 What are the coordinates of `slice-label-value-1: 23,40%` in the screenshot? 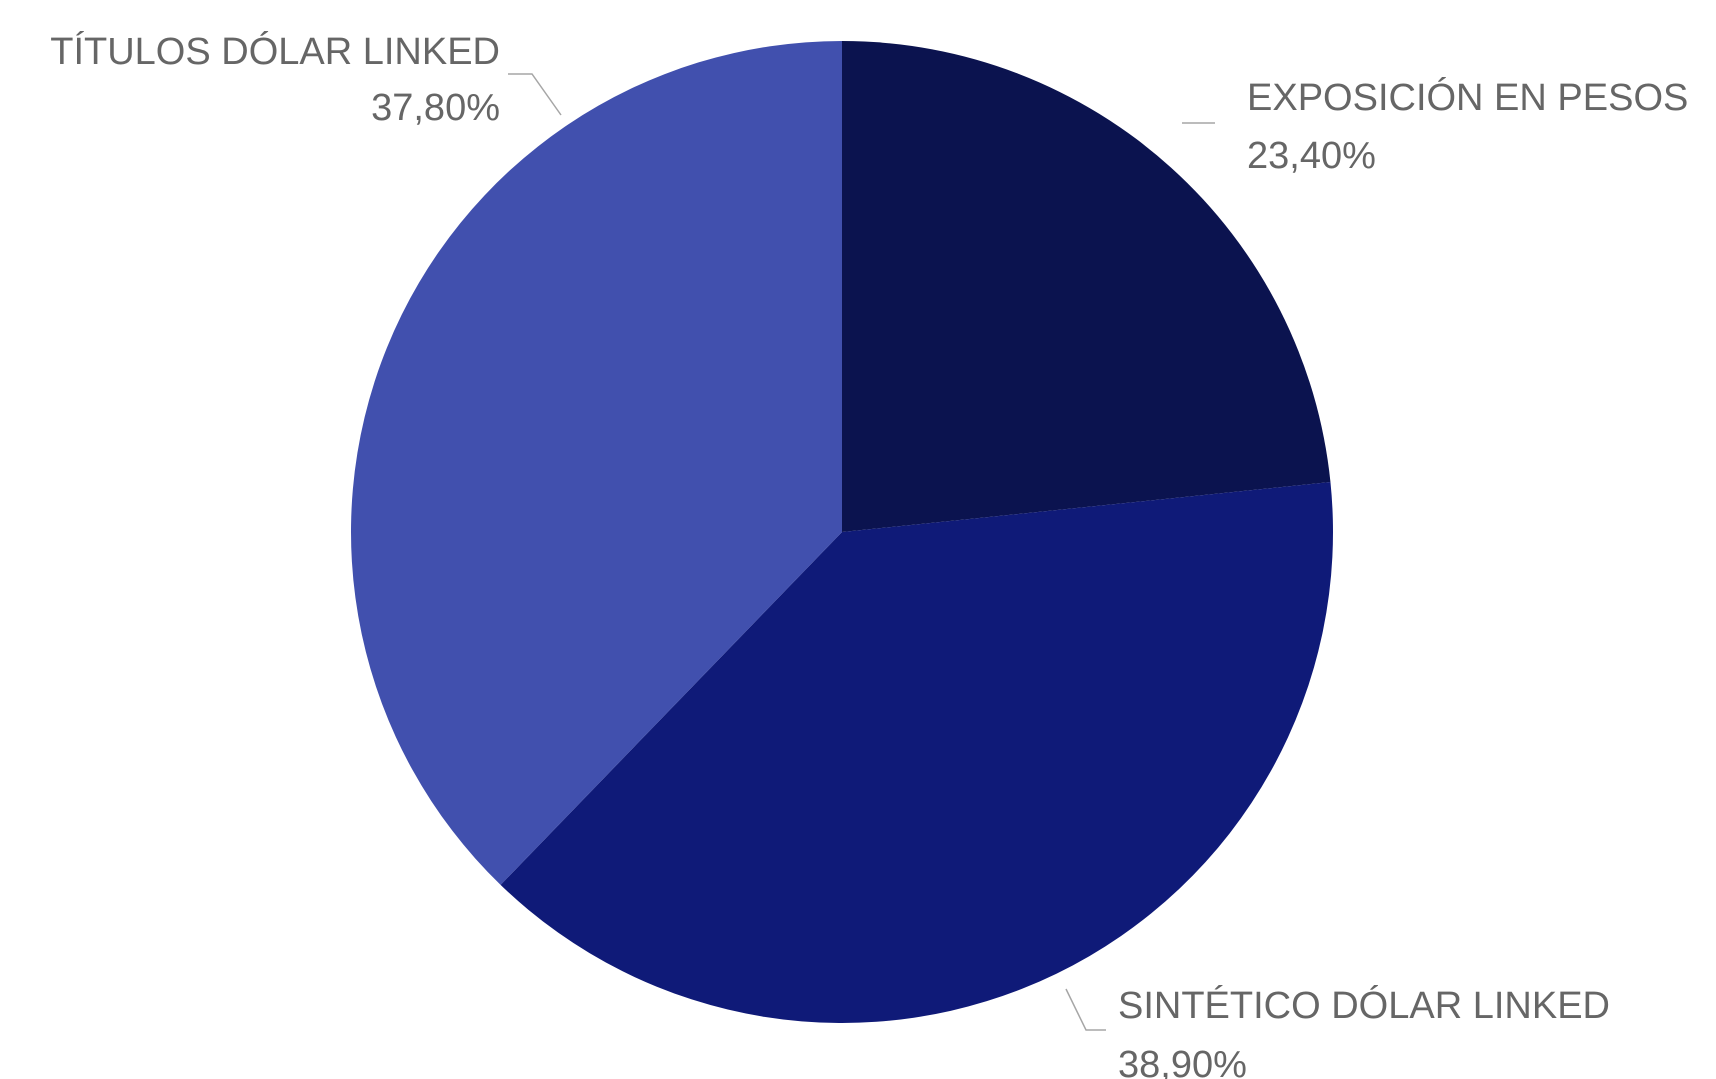 It's located at (1311, 156).